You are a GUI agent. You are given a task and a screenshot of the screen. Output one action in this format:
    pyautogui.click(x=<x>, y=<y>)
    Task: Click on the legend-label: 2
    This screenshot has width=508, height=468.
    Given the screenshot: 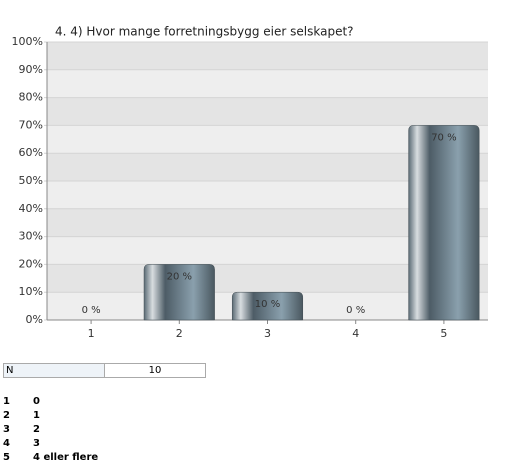 What is the action you would take?
    pyautogui.click(x=36, y=429)
    